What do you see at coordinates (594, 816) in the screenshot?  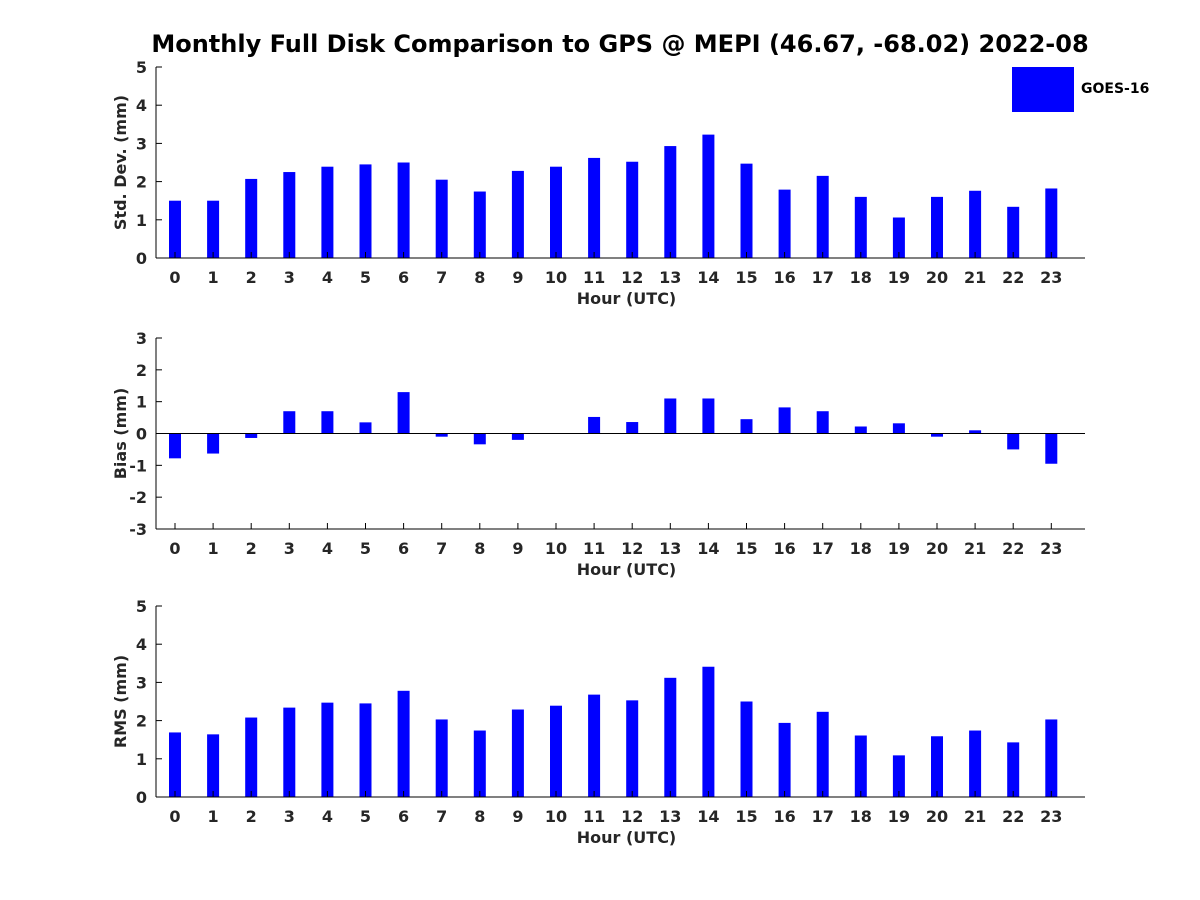 I see `x-tick-label: 11` at bounding box center [594, 816].